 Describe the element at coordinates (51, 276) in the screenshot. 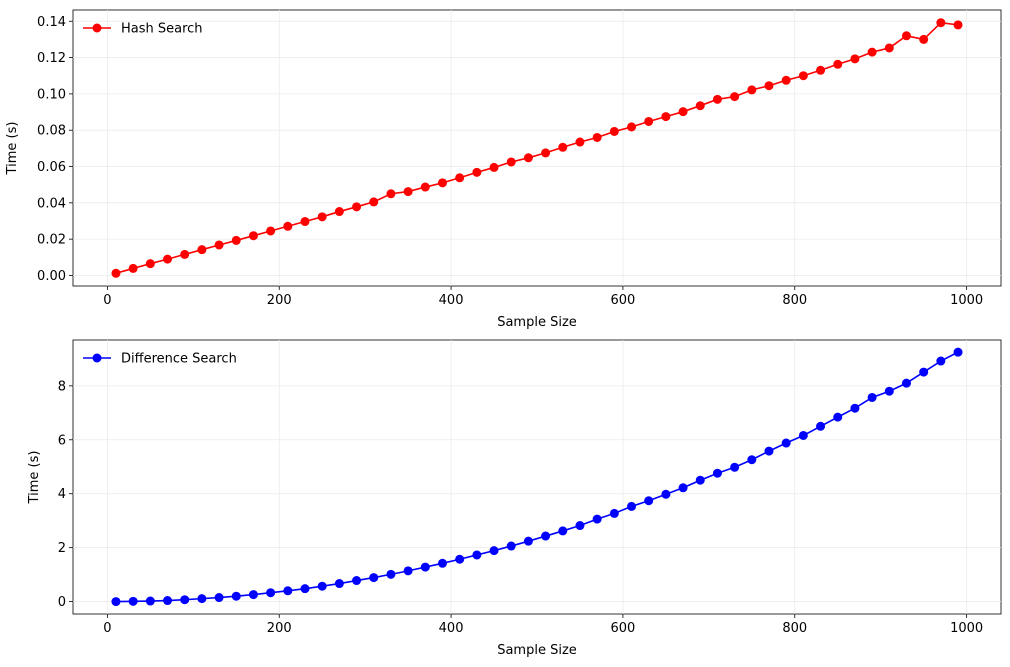

I see `y-tick-label: 0.00` at that location.